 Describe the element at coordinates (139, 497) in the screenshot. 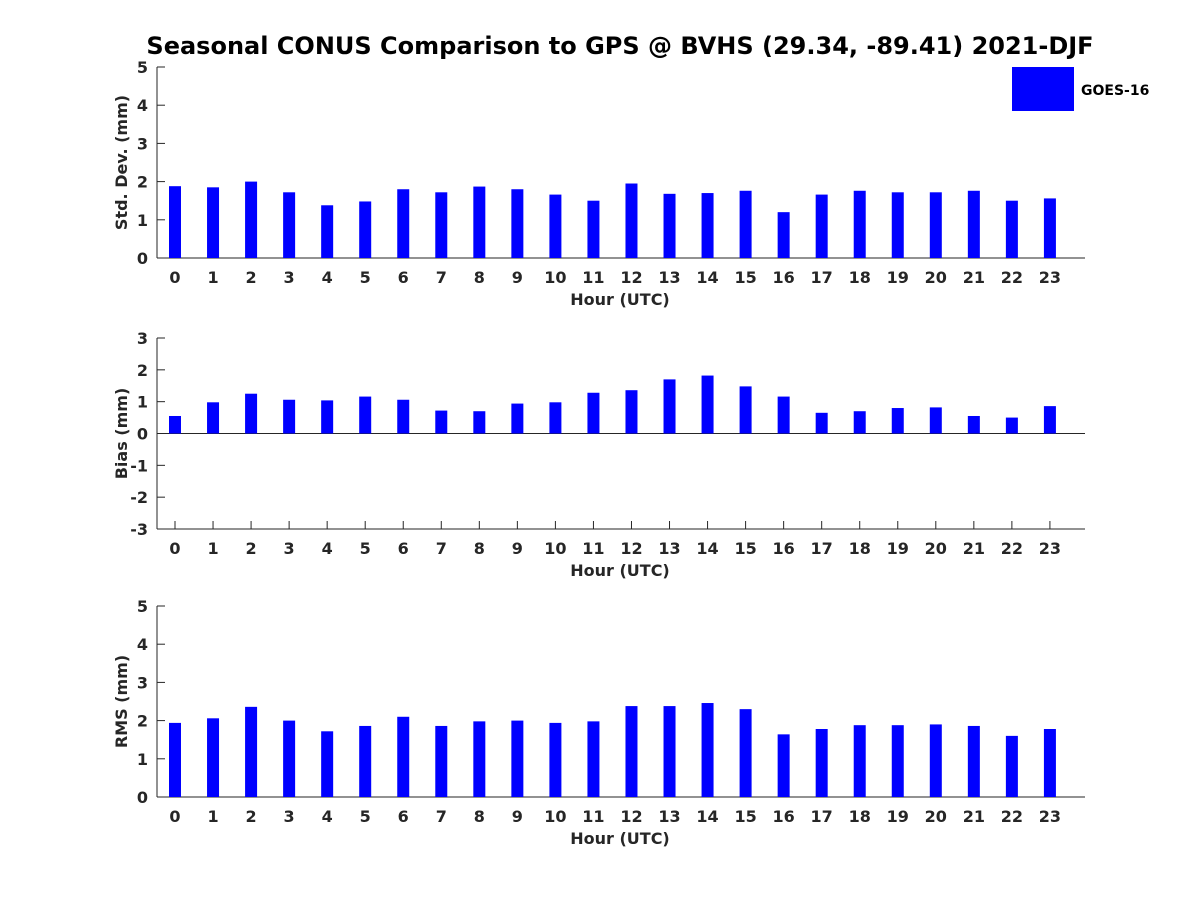

I see `bias-y-tick-label: -2` at that location.